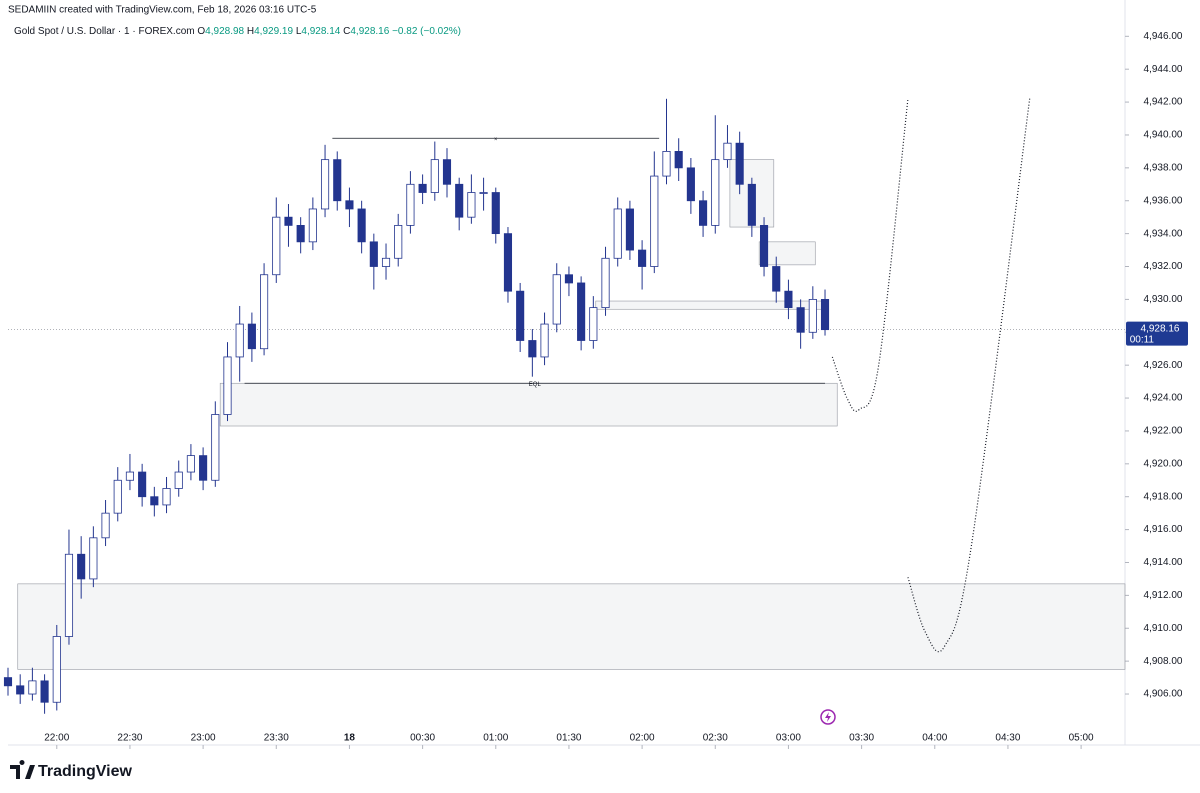  Describe the element at coordinates (1163, 431) in the screenshot. I see `y-tick-label: 4,922.00` at that location.